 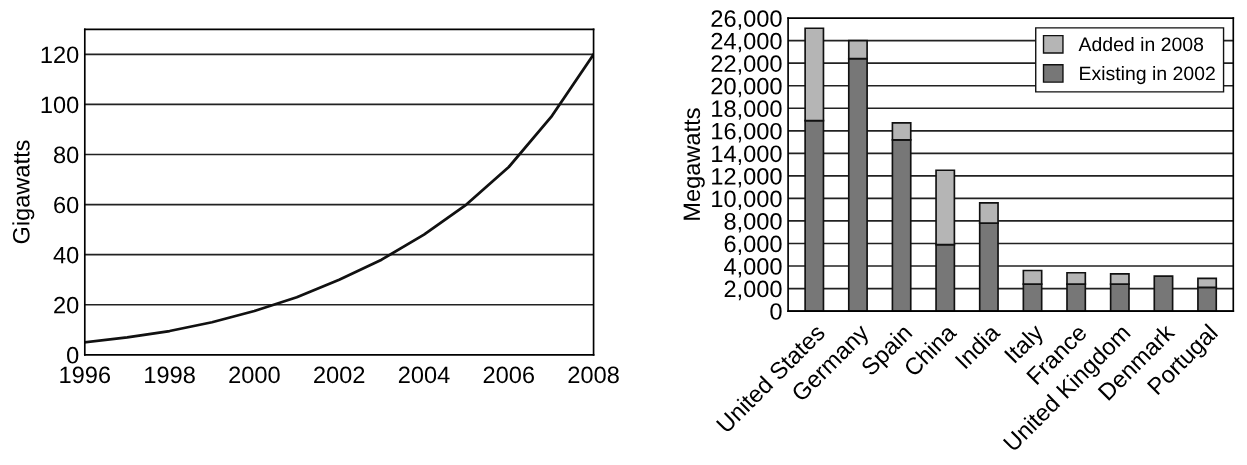 What do you see at coordinates (60, 55) in the screenshot?
I see `y-tick-label: 120` at bounding box center [60, 55].